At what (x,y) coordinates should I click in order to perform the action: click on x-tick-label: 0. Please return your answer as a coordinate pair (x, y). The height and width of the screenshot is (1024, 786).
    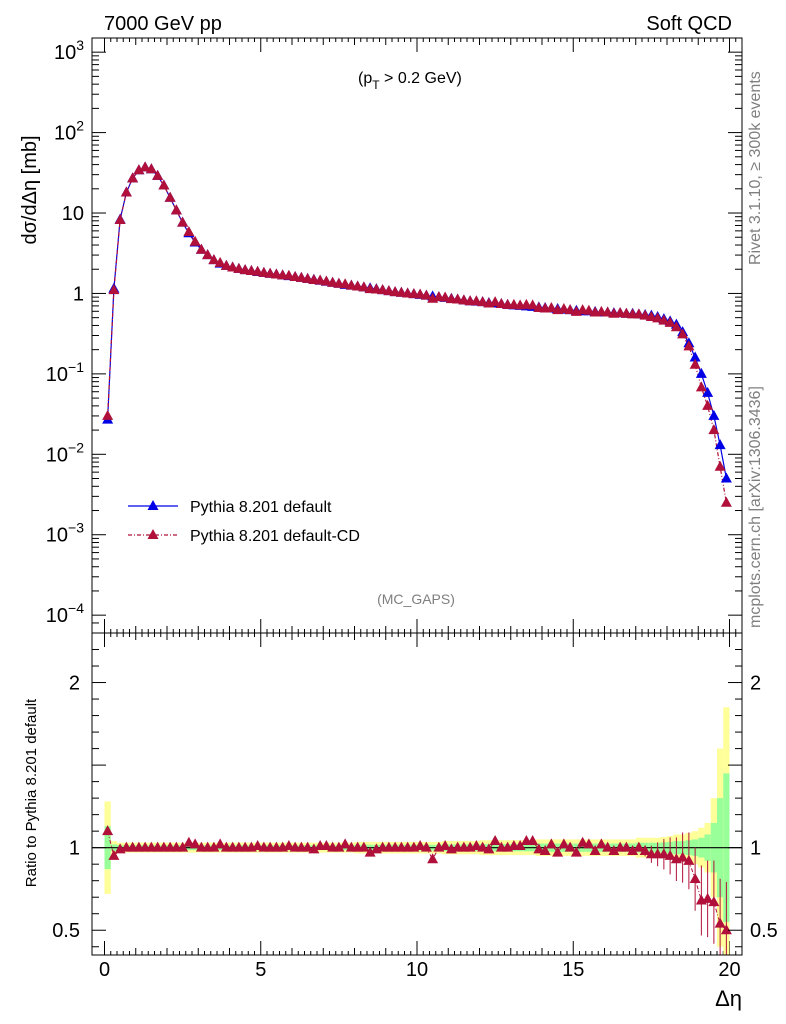
    Looking at the image, I should click on (104, 970).